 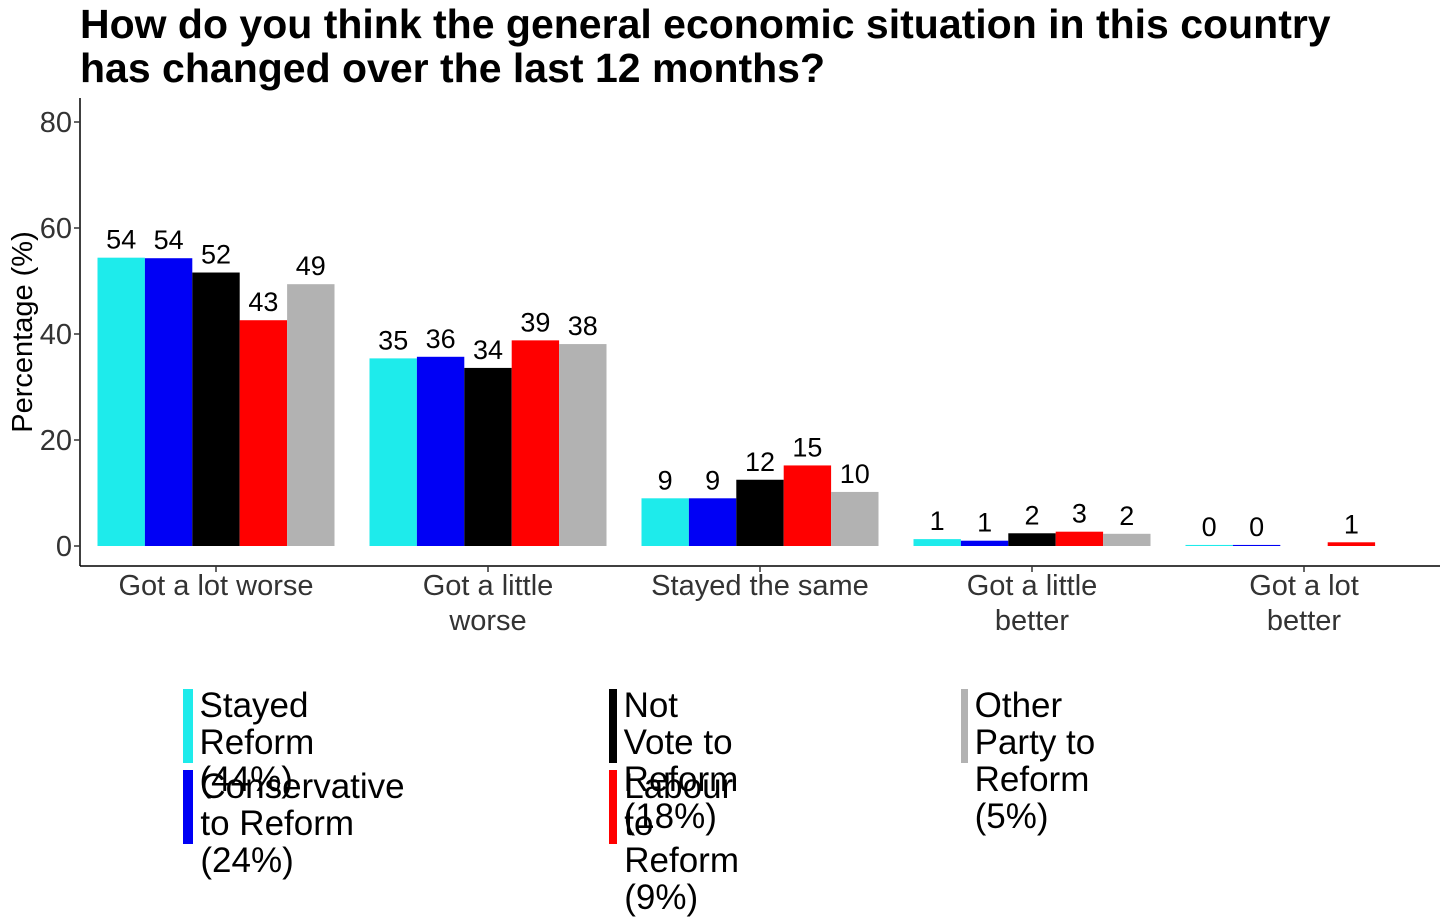 I want to click on legend-item: Other Party to Reform (5%), so click(x=1031, y=761).